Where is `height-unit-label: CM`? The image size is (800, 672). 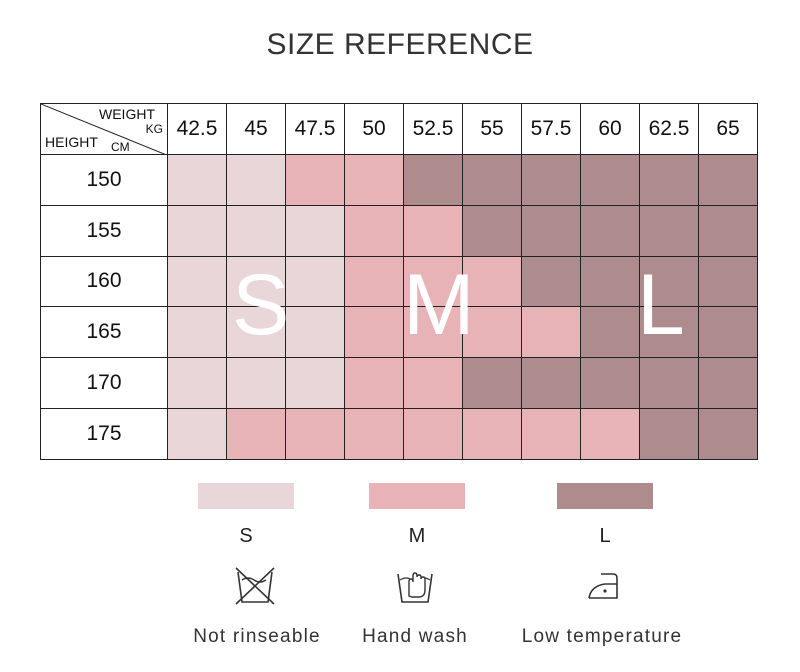 height-unit-label: CM is located at coordinates (120, 147).